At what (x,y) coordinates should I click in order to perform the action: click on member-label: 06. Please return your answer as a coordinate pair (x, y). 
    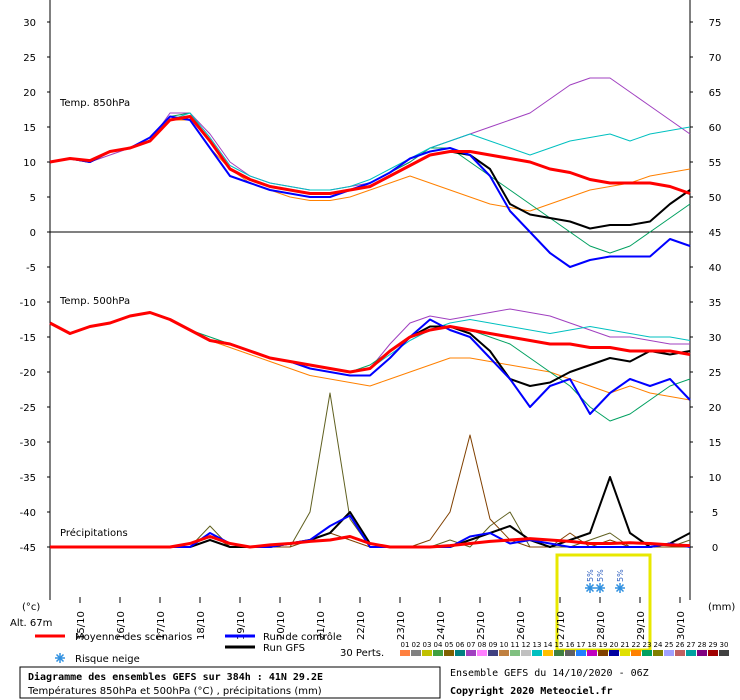
    Looking at the image, I should click on (460, 645).